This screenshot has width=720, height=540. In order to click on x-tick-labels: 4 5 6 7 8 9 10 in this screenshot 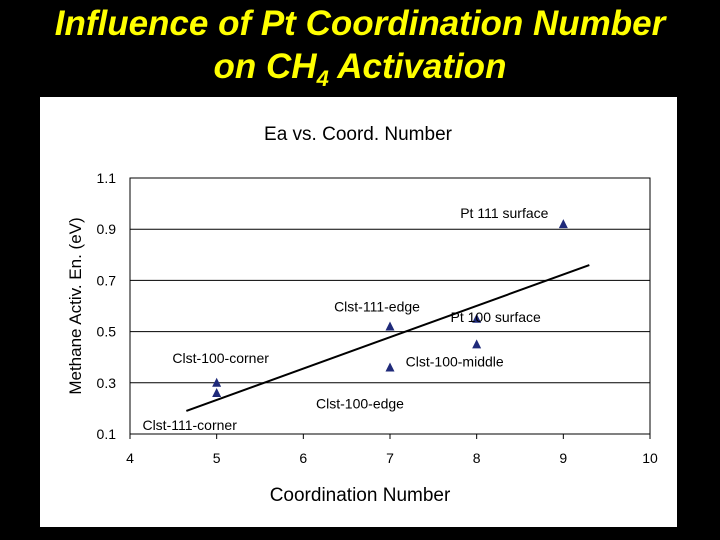, I will do `click(392, 450)`.